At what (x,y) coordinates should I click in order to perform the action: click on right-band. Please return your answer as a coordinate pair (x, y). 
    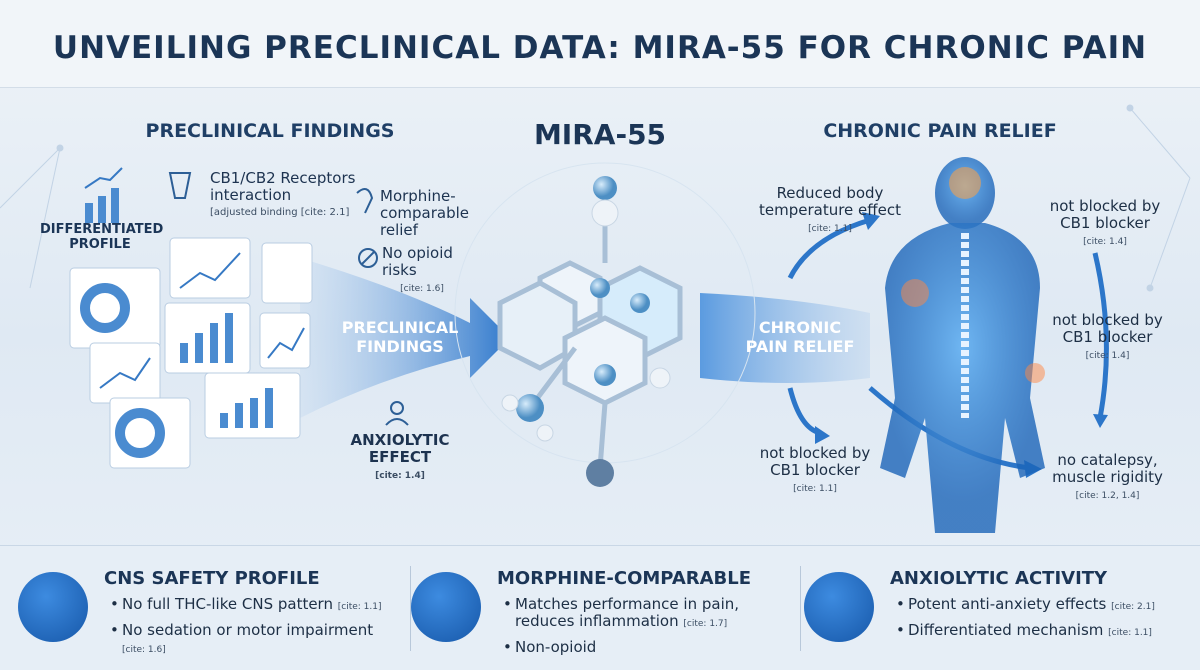
    Looking at the image, I should click on (785, 338).